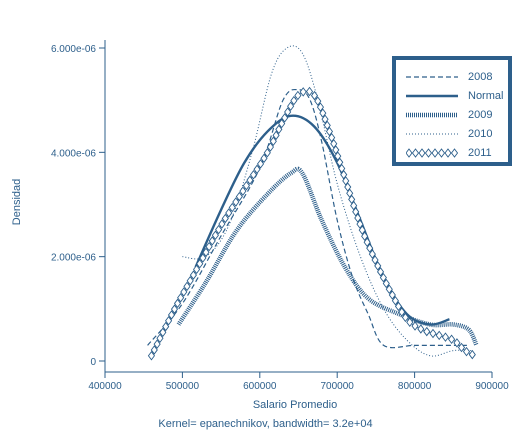 The width and height of the screenshot is (531, 443). Describe the element at coordinates (73, 258) in the screenshot. I see `y-tick-label: 2.000e-06` at that location.